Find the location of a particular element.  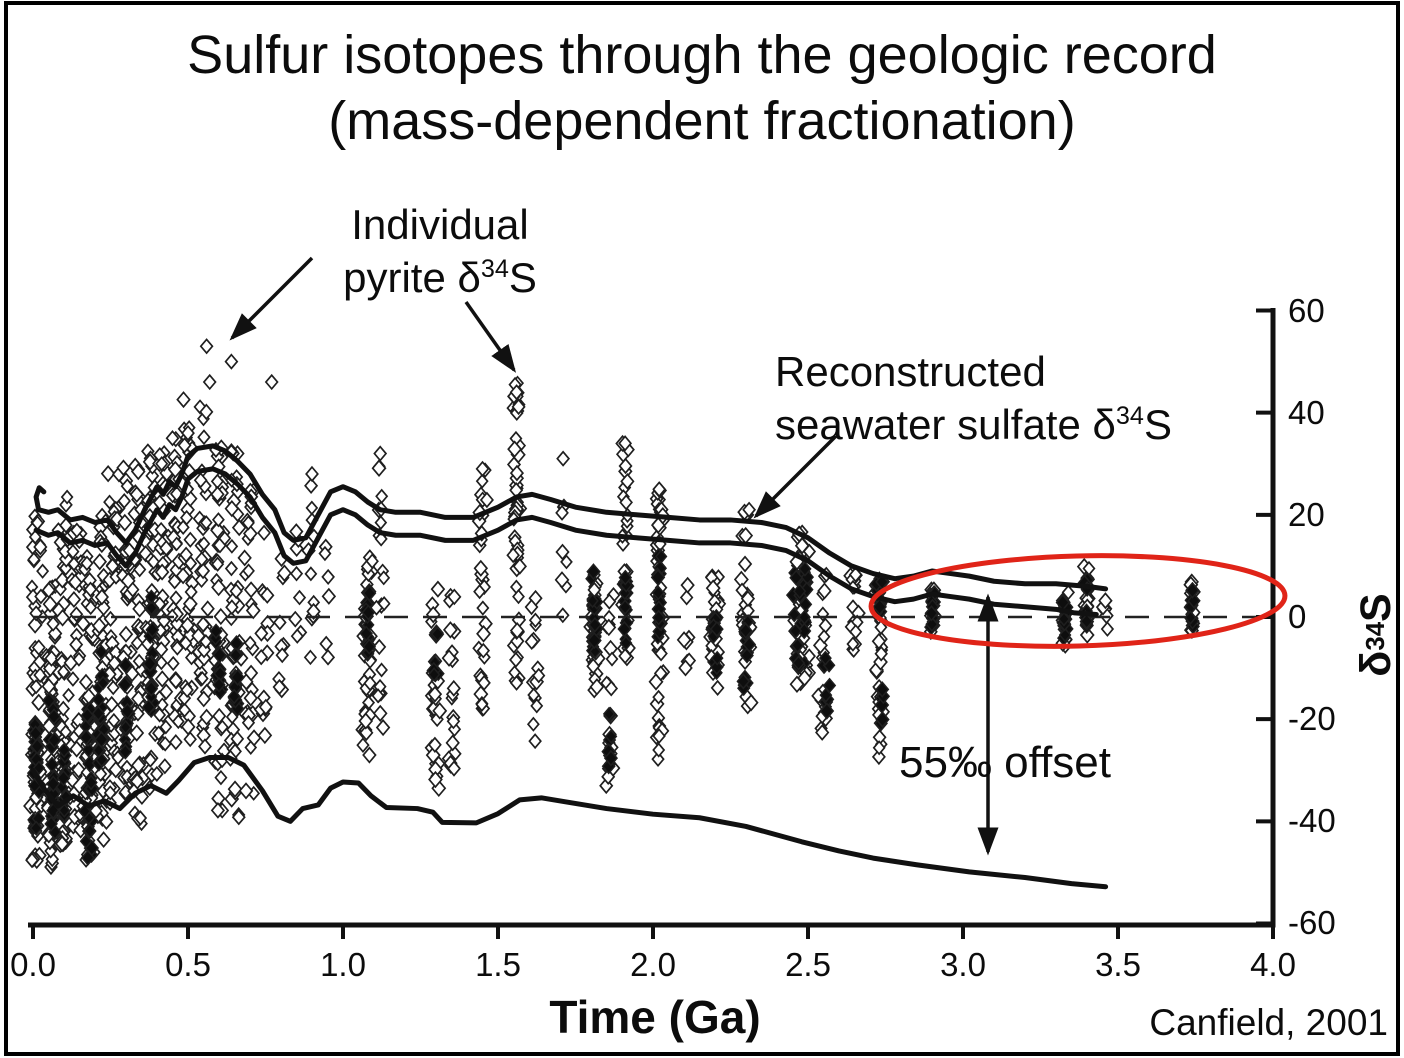

x-tick-label: 1.0 is located at coordinates (343, 964).